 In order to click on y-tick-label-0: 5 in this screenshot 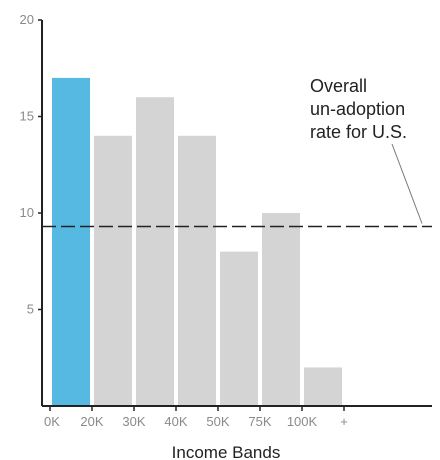, I will do `click(30, 309)`.